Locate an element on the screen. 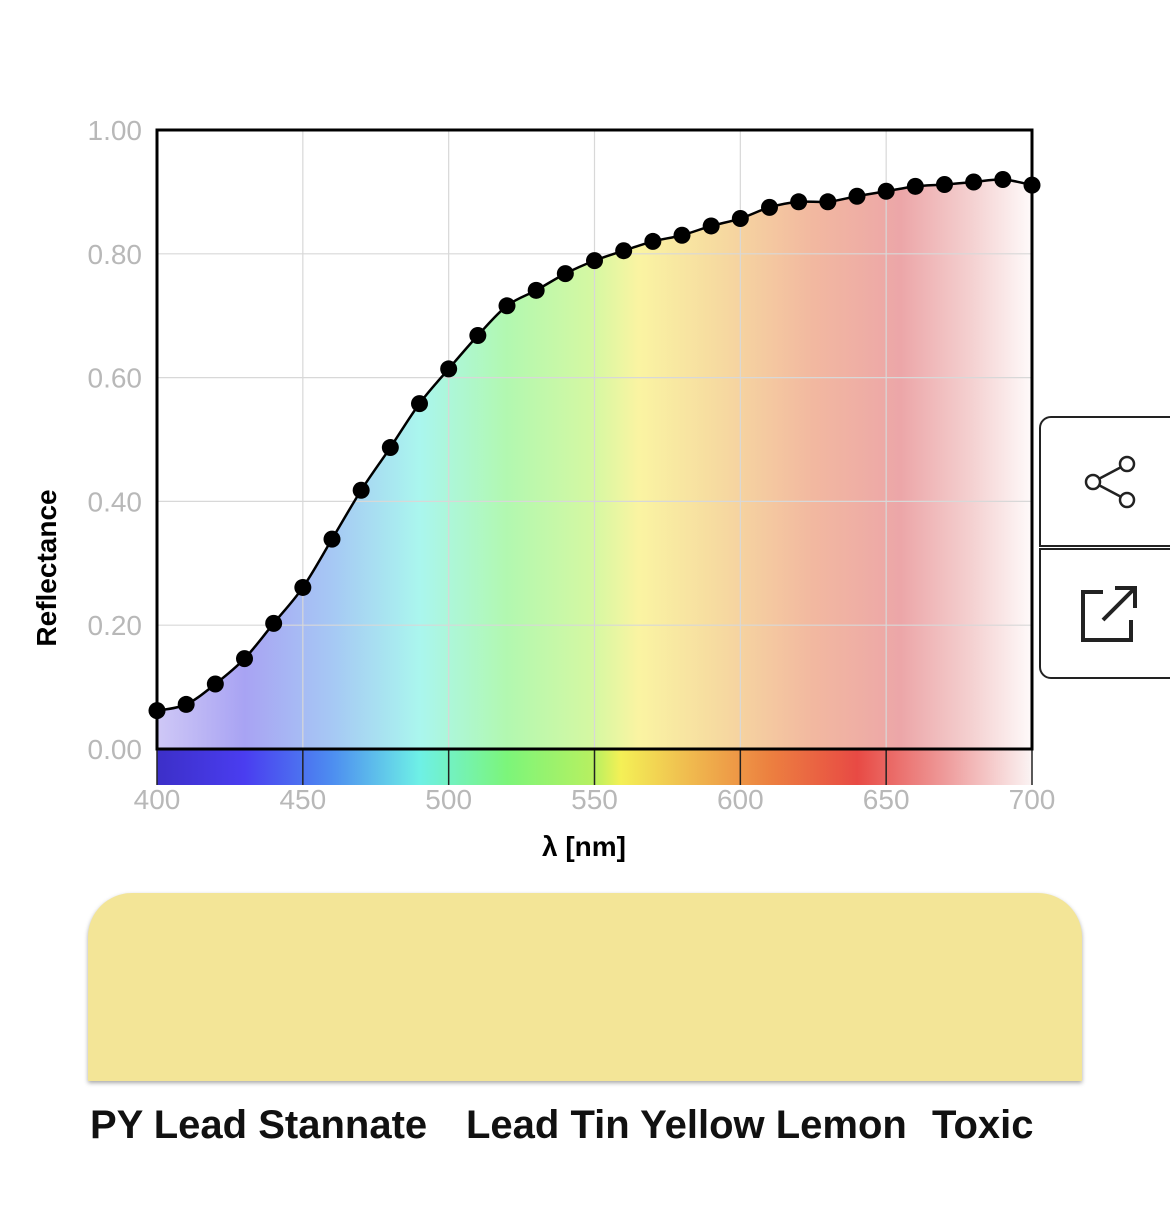  x-tick-label: 400 is located at coordinates (157, 799).